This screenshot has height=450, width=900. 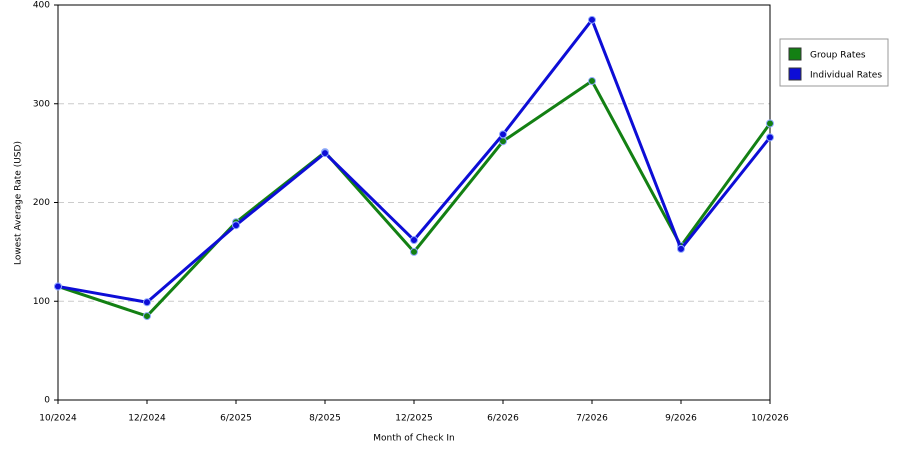 I want to click on x-axis-label: Month of Check In, so click(x=414, y=439).